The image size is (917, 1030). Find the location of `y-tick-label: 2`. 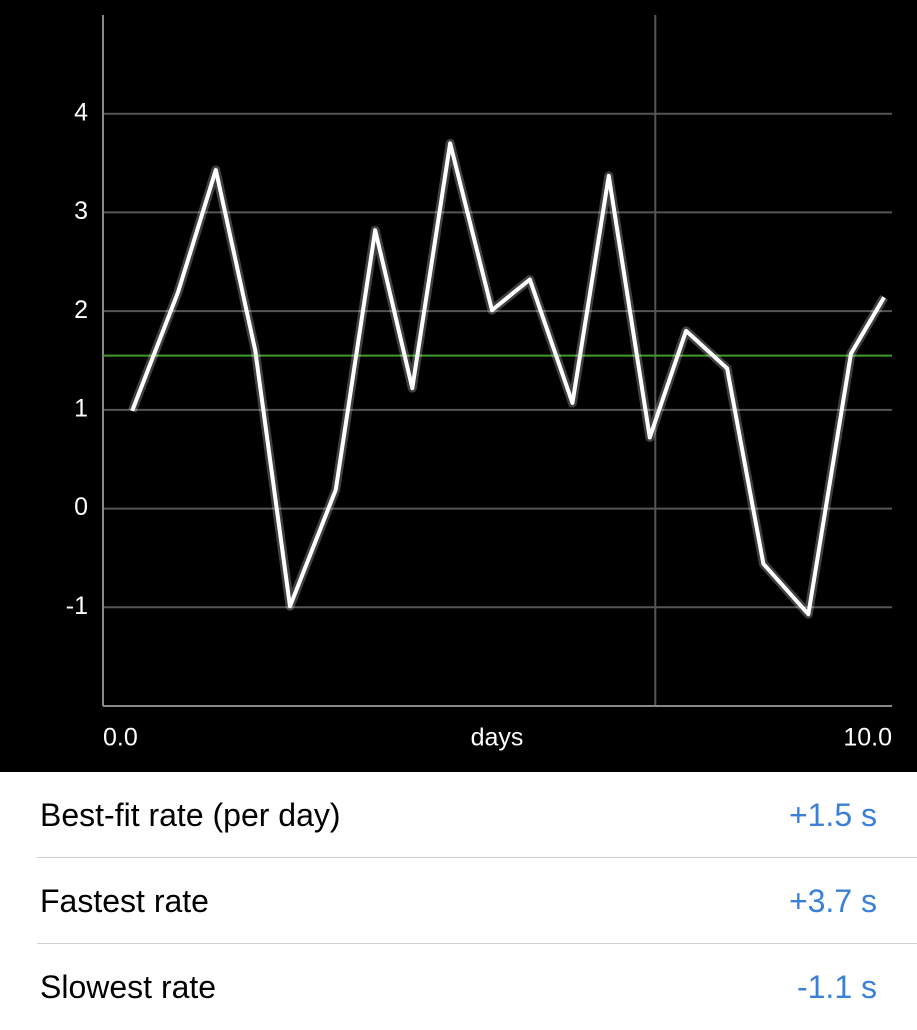

y-tick-label: 2 is located at coordinates (81, 310).